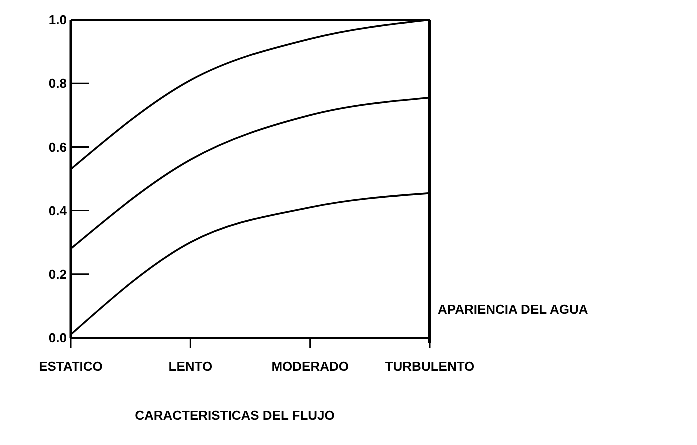  I want to click on y-tick-label: 0.6, so click(57, 147).